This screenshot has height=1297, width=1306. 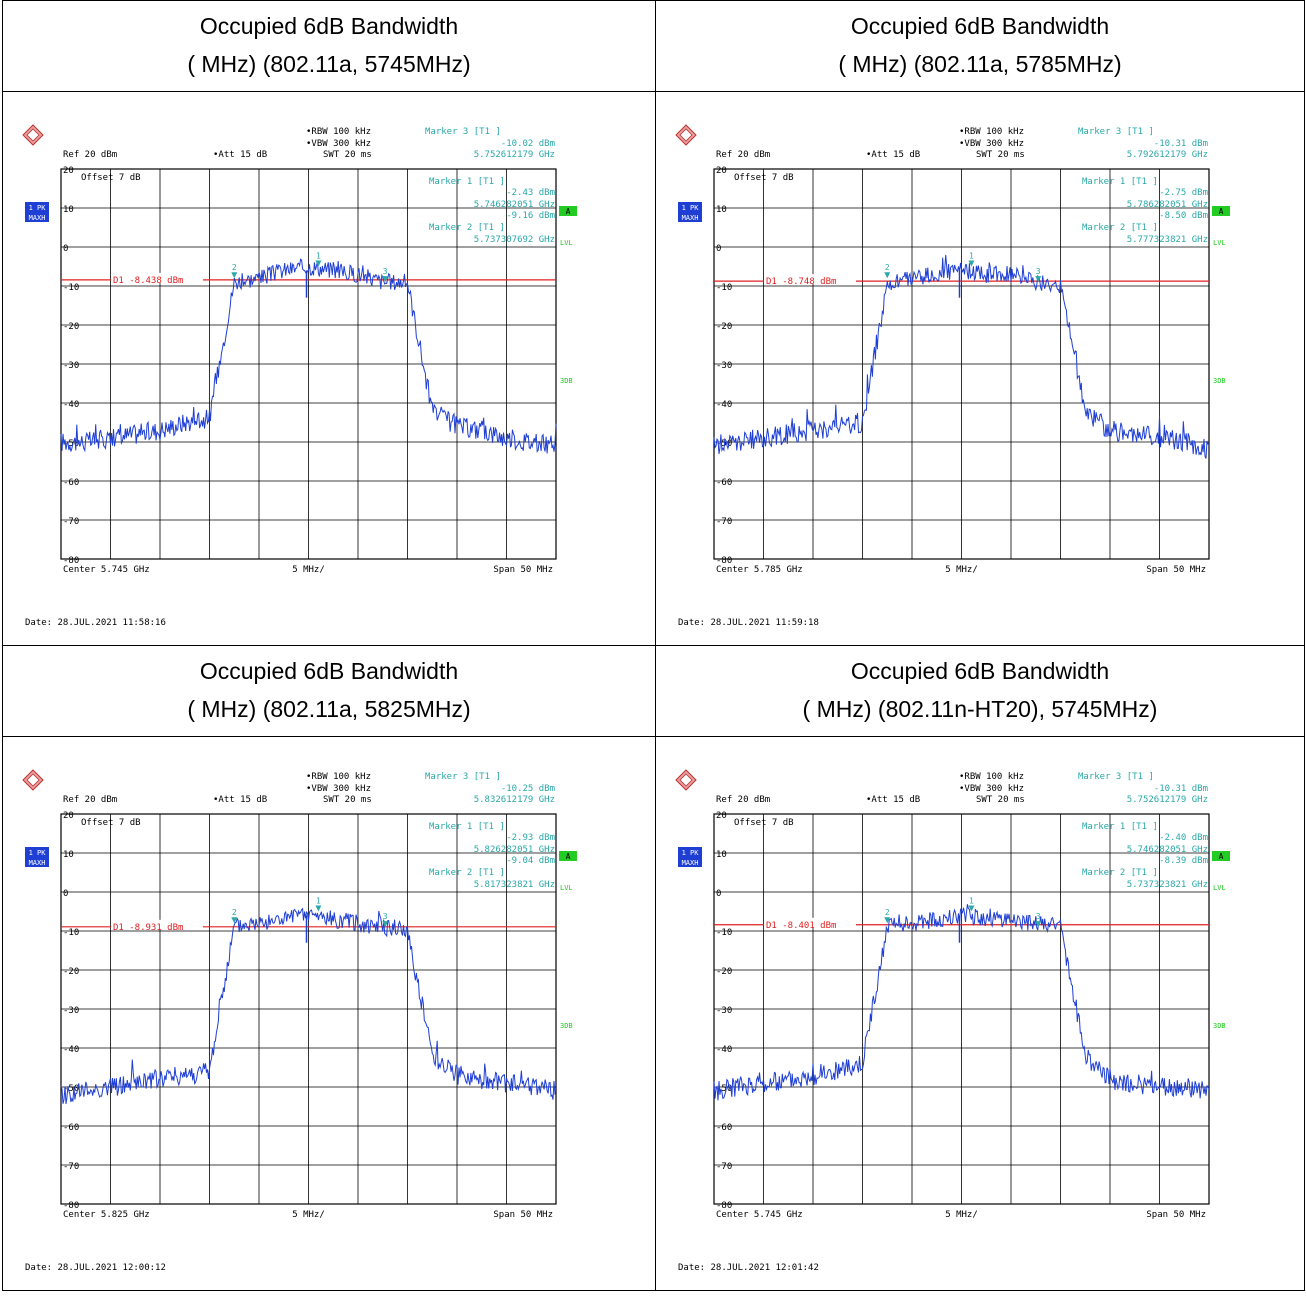 I want to click on badge-mode-label: MAXH, so click(x=690, y=218).